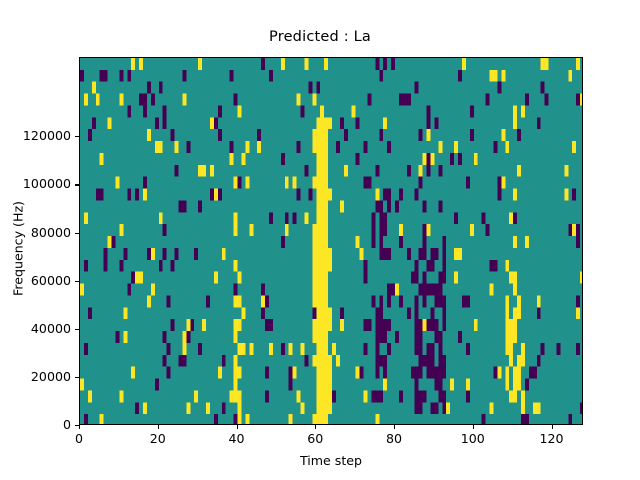 This screenshot has width=640, height=480. I want to click on y-tick-label: 0, so click(66, 424).